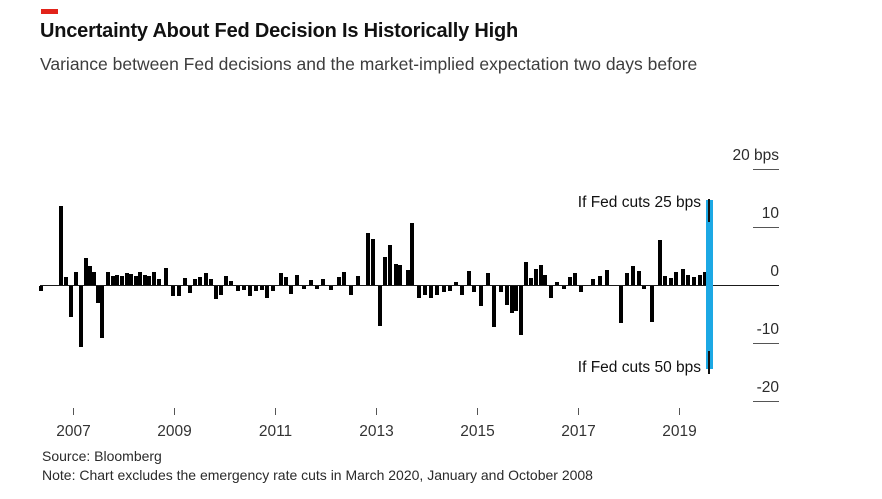 The height and width of the screenshot is (499, 882). I want to click on scenario-bar-blue, so click(709, 285).